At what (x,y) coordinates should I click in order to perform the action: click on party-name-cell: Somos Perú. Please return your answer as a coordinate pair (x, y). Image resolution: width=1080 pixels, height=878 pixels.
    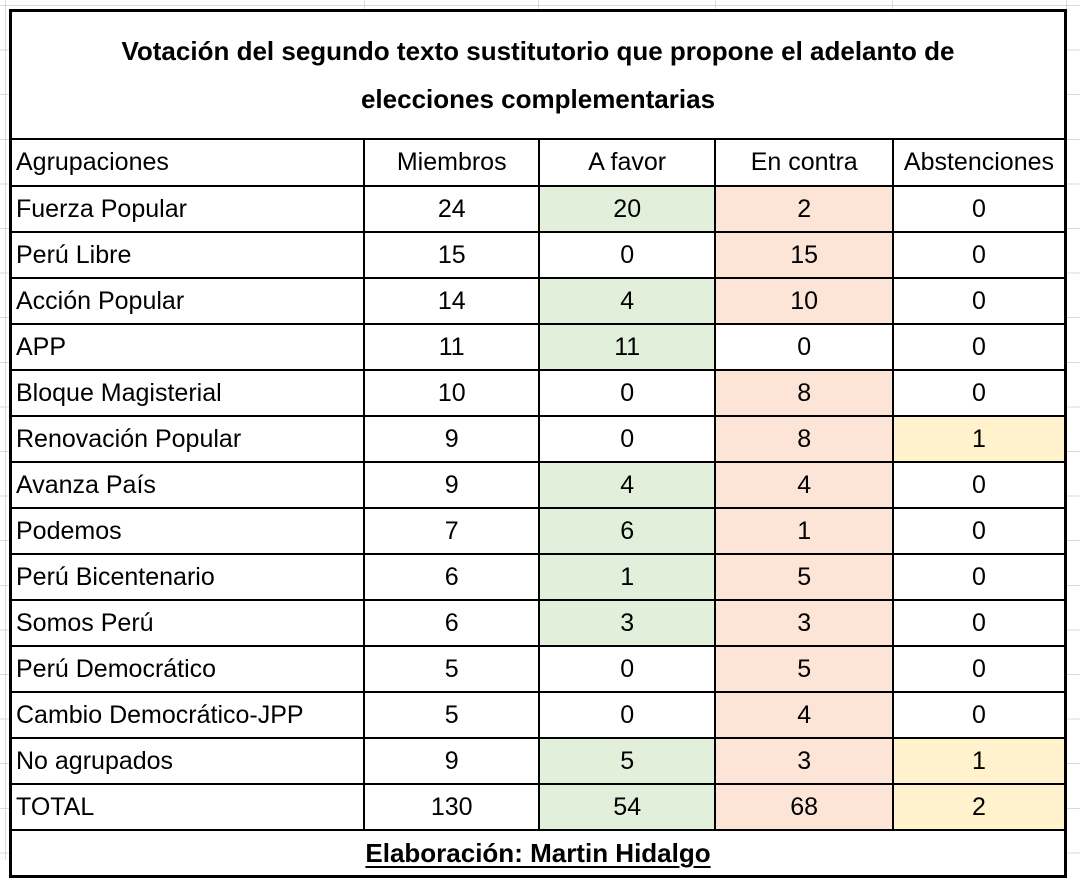
    Looking at the image, I should click on (187, 623).